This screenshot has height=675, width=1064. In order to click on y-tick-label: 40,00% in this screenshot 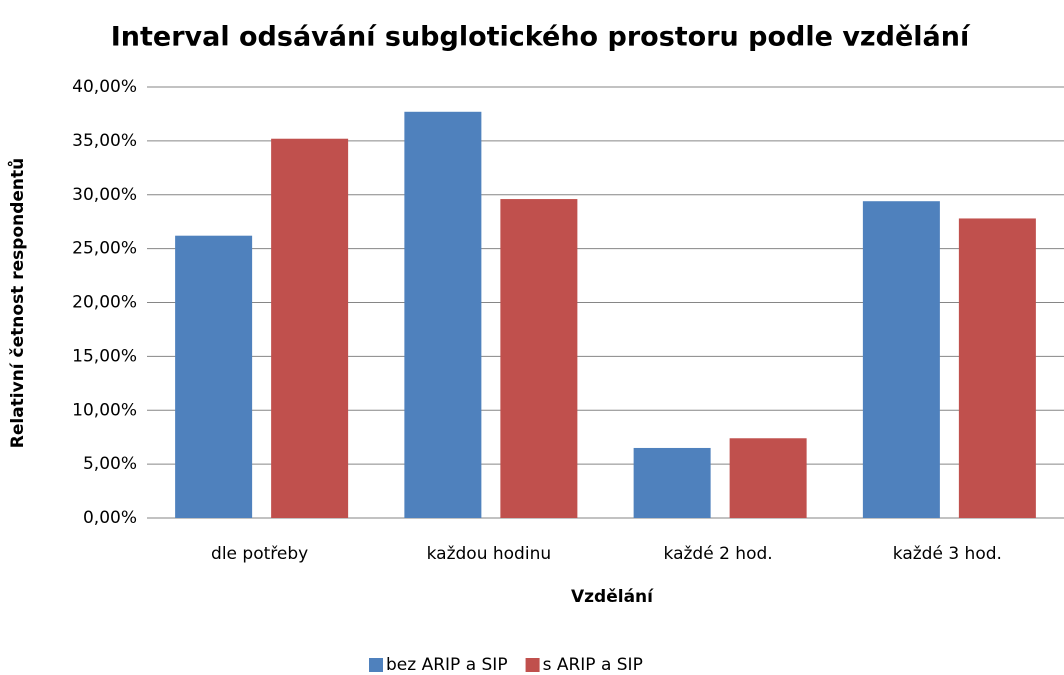, I will do `click(104, 87)`.